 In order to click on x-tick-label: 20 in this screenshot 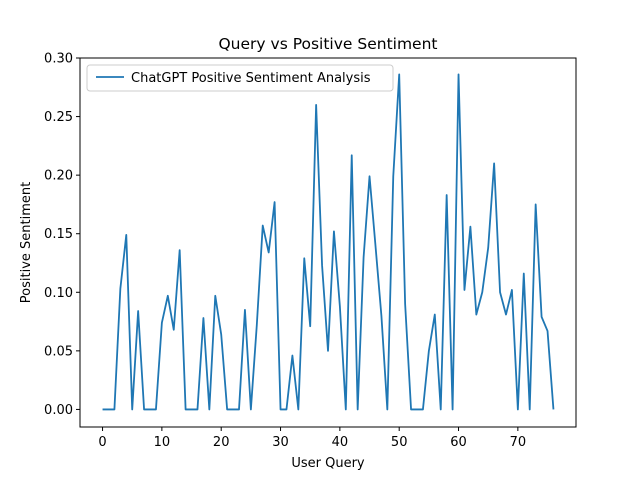, I will do `click(221, 442)`.